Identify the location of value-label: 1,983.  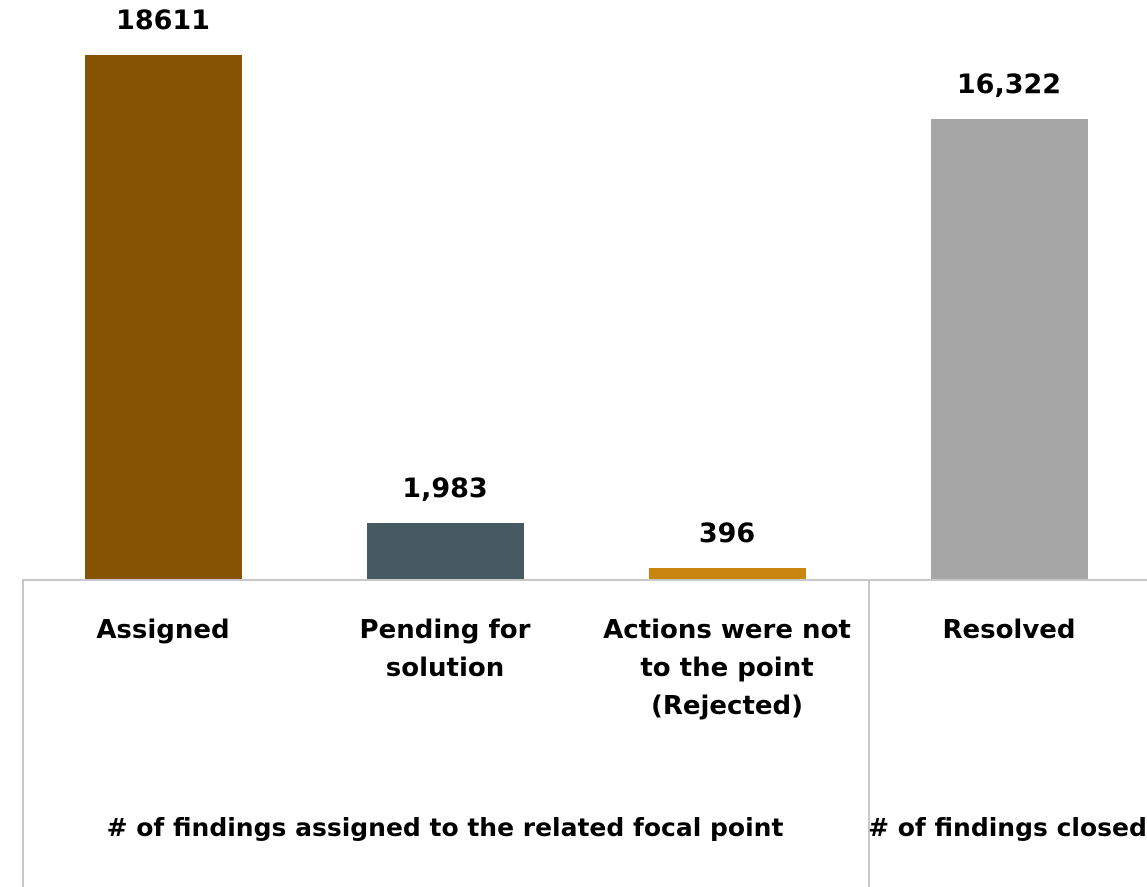
(445, 489).